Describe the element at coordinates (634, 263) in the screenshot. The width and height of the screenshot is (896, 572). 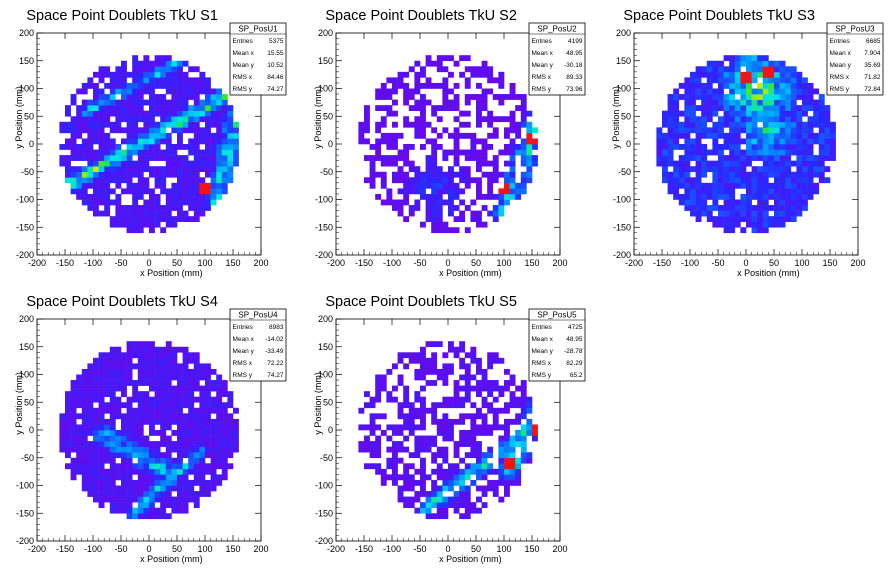
I see `x-tick-label: -200` at that location.